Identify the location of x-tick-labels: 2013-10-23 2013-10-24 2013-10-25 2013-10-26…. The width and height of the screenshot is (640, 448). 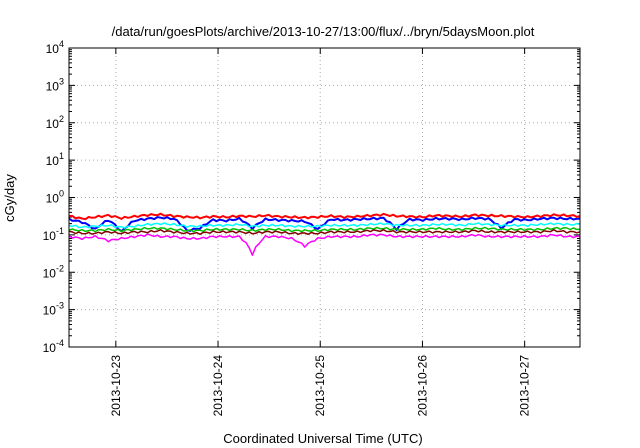
(320, 386).